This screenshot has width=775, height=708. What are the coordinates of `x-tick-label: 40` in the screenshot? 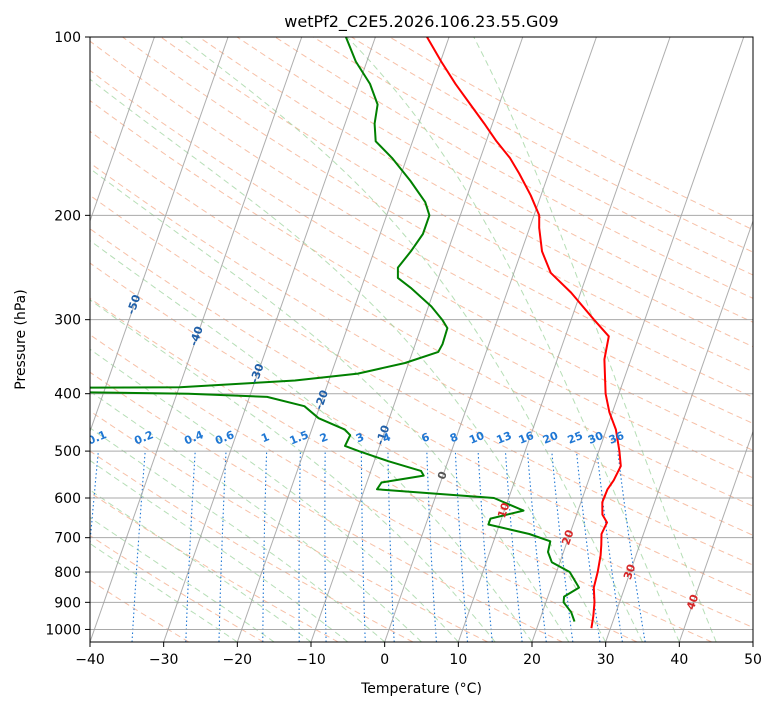 It's located at (679, 660).